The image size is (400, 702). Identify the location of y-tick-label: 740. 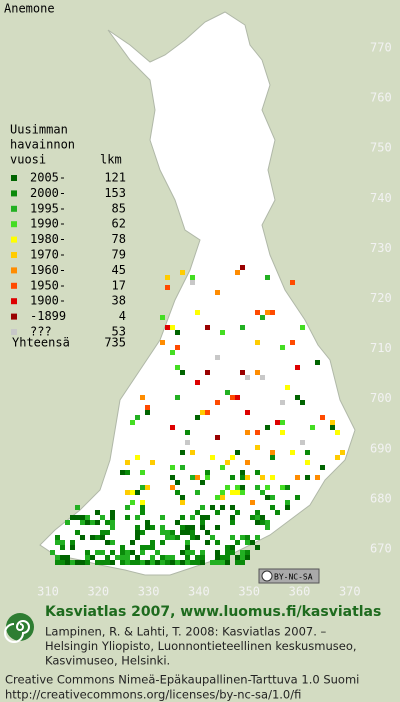
(381, 198).